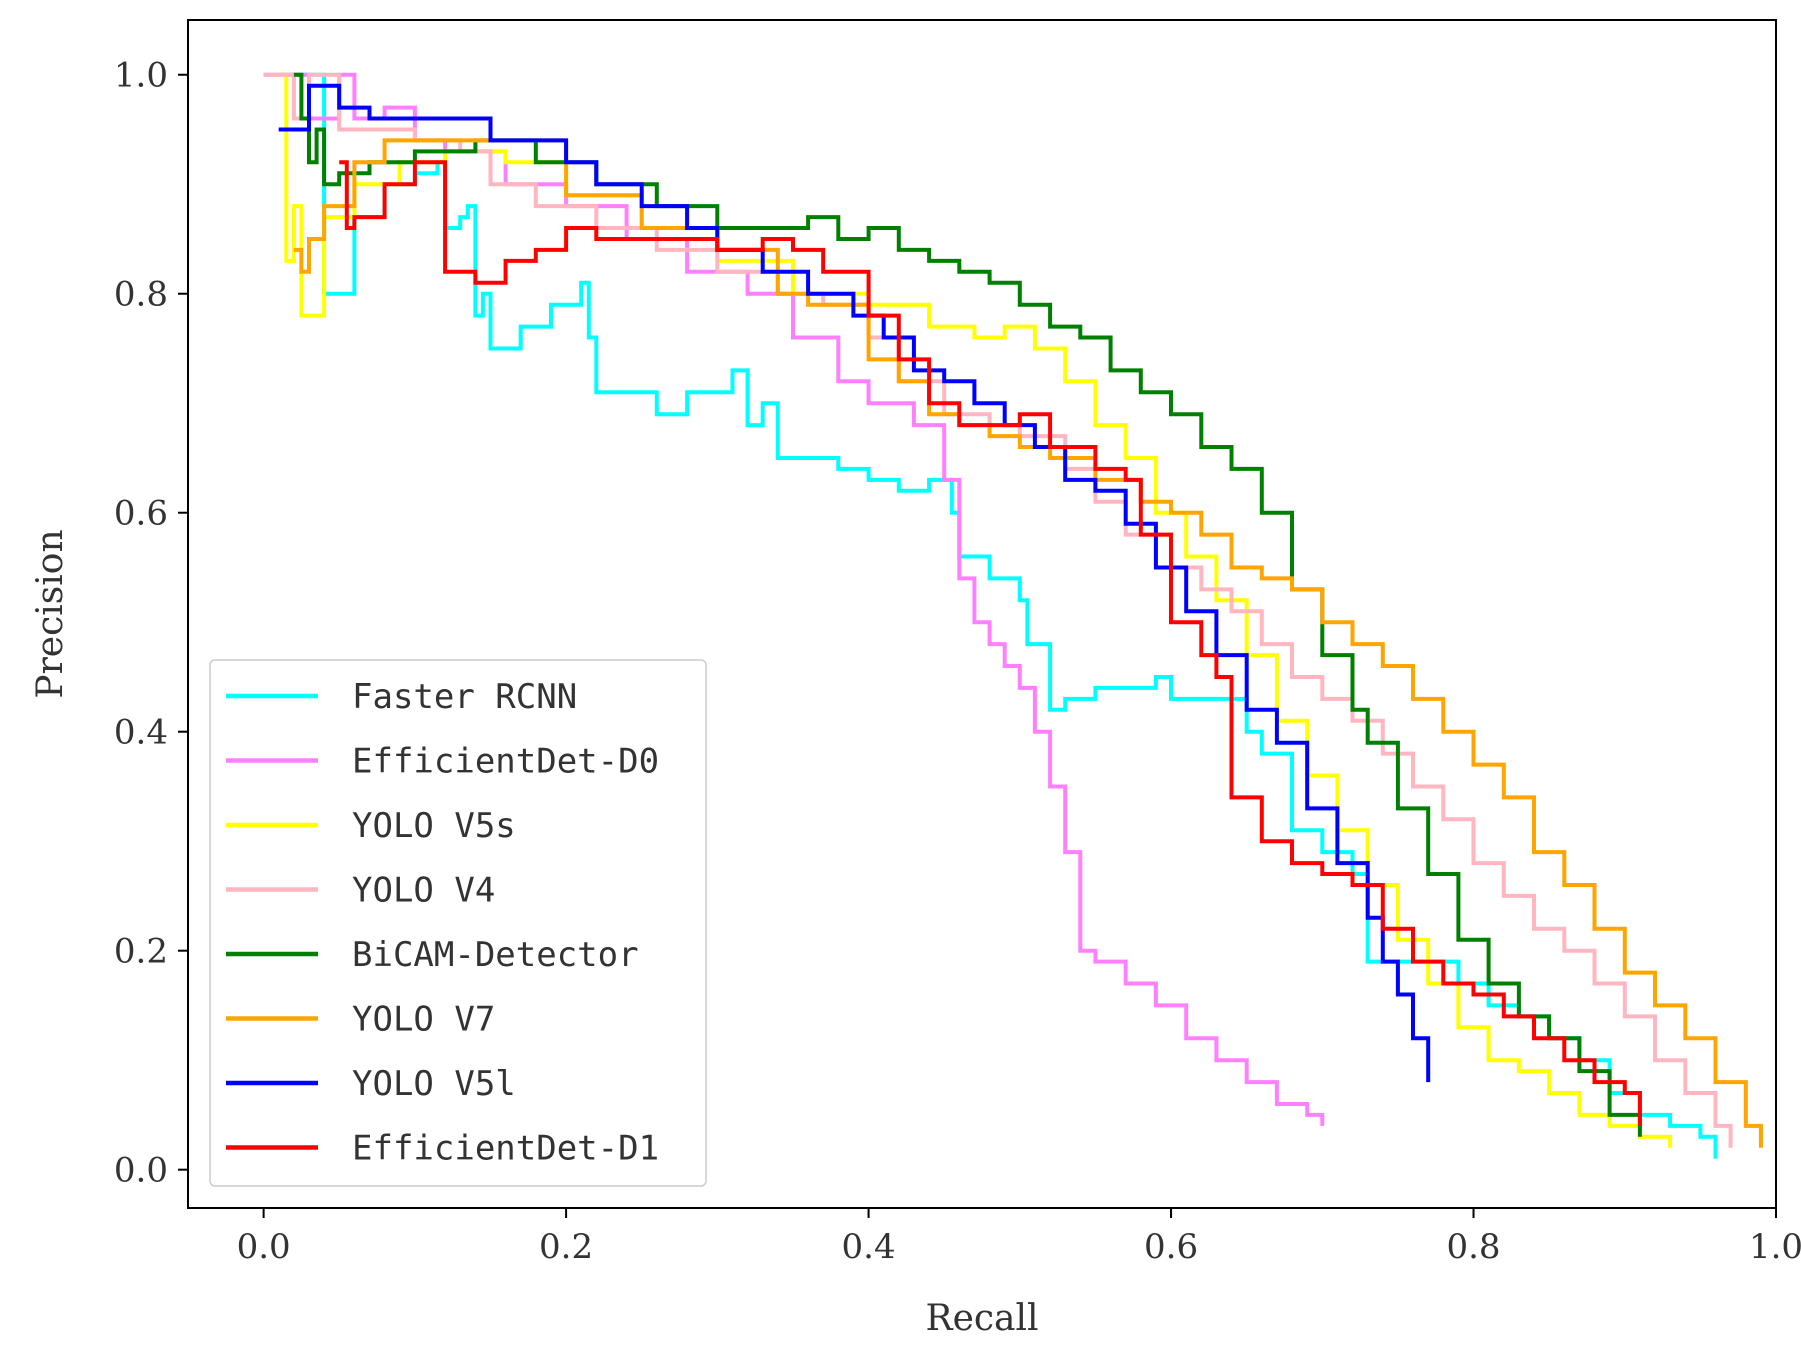 Image resolution: width=1801 pixels, height=1366 pixels. Describe the element at coordinates (434, 826) in the screenshot. I see `legend-label-yolo-v5s: YOLO V5s` at that location.